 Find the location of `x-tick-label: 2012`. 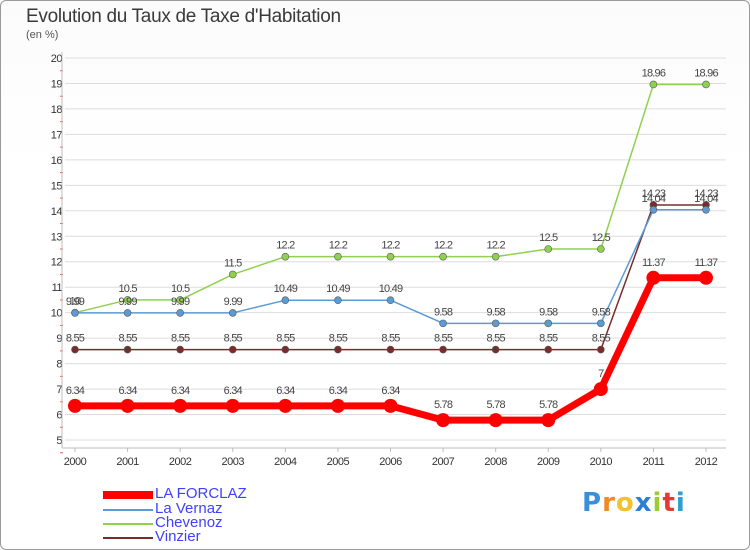

x-tick-label: 2012 is located at coordinates (706, 462).